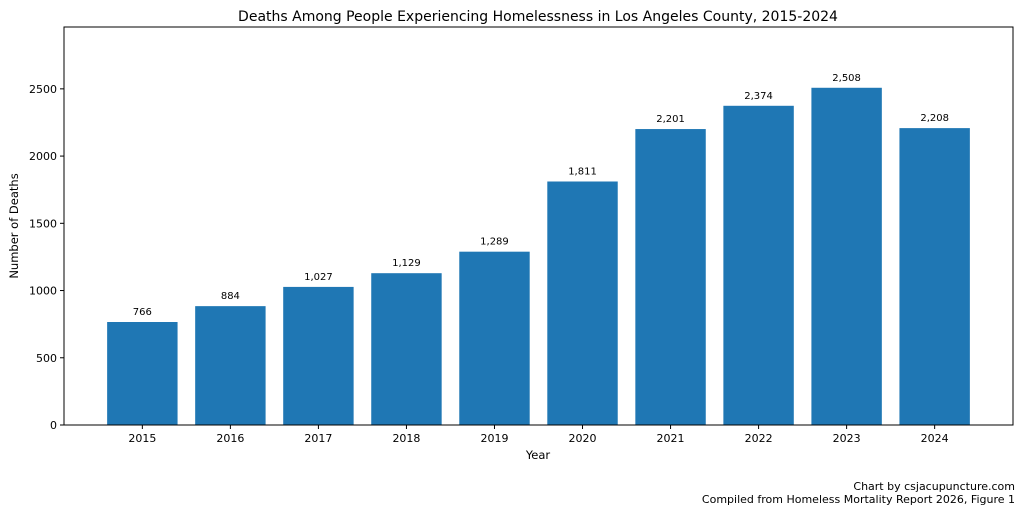  Describe the element at coordinates (934, 118) in the screenshot. I see `data-label-2024: 2,208` at that location.